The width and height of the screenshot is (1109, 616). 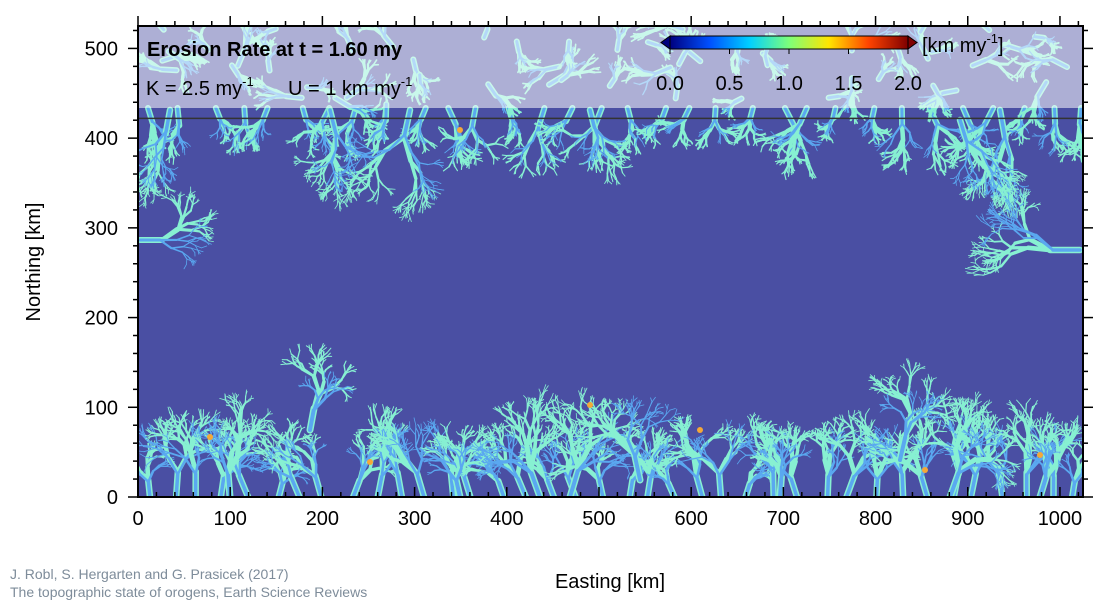 What do you see at coordinates (322, 519) in the screenshot?
I see `x-tick-label: 200` at bounding box center [322, 519].